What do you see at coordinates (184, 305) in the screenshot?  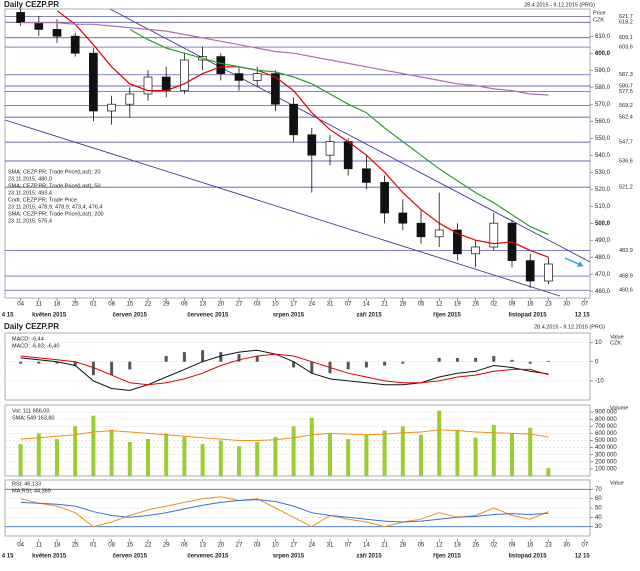 I see `x-tick-label: 06` at bounding box center [184, 305].